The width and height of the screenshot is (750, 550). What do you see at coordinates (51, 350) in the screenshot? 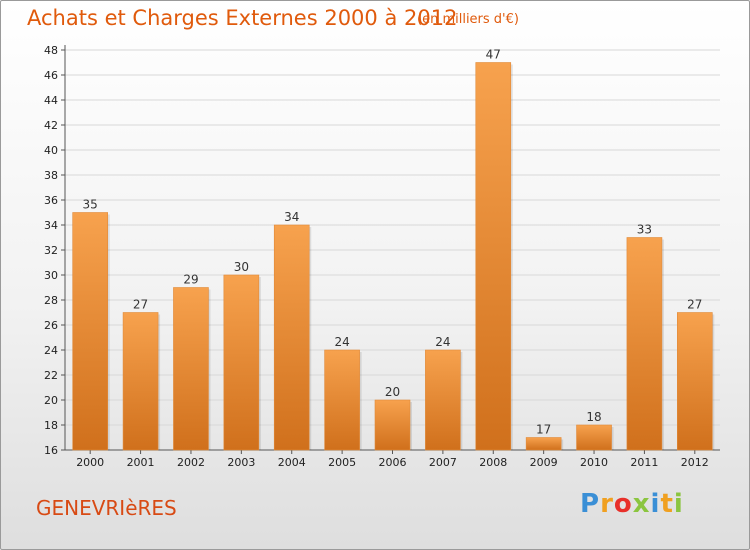
I see `y-tick-label: 24` at bounding box center [51, 350].